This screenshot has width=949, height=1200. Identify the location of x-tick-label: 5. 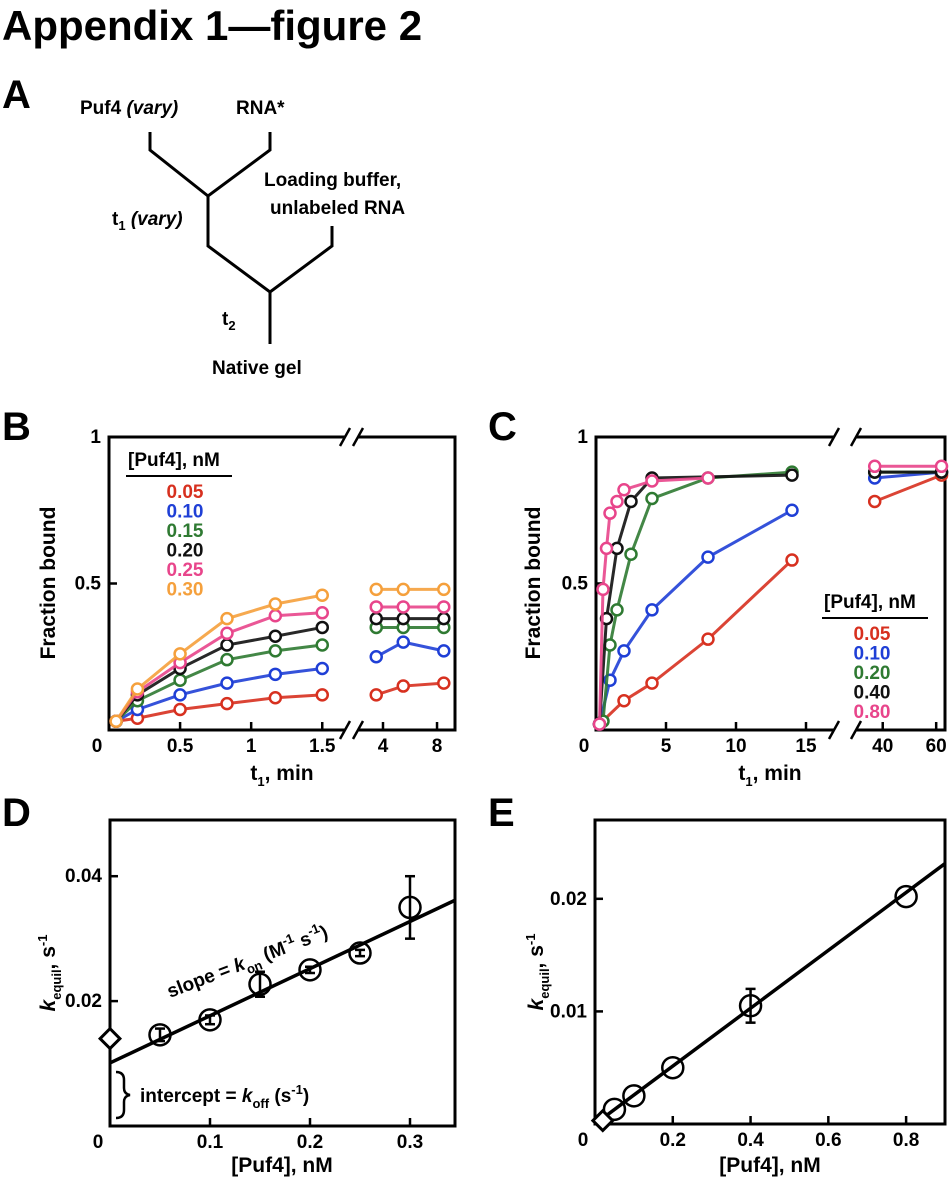
(666, 746).